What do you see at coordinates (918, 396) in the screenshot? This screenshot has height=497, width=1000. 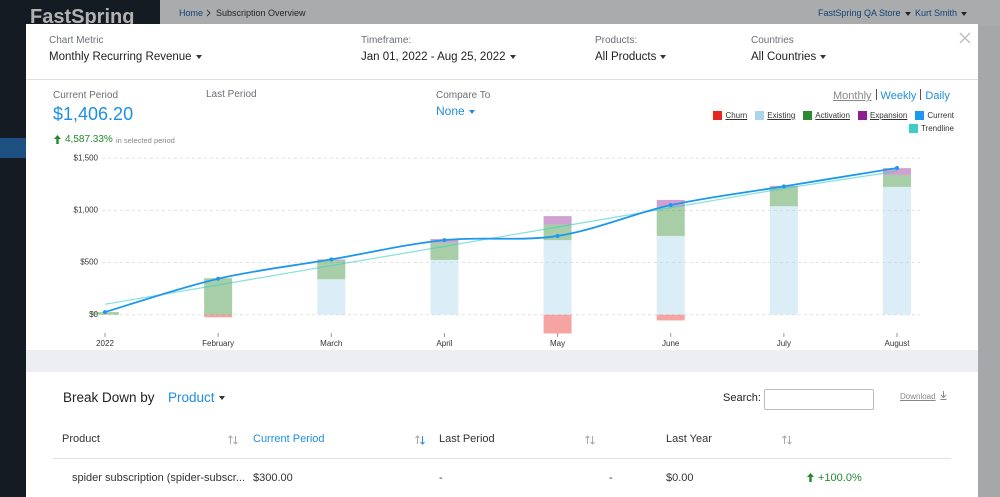 I see `download-link: Download` at bounding box center [918, 396].